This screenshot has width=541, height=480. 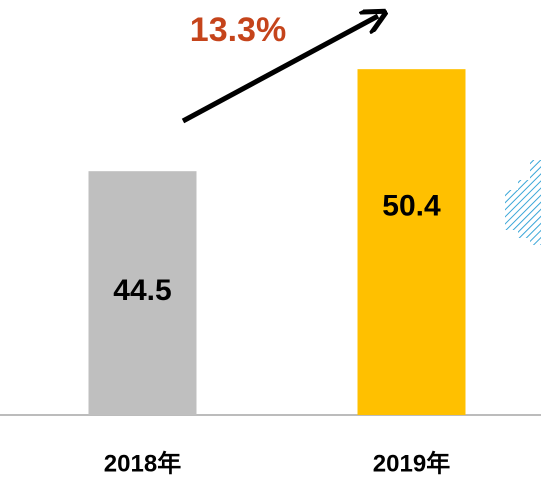 I want to click on growth-annotation: 13.3%, so click(x=238, y=30).